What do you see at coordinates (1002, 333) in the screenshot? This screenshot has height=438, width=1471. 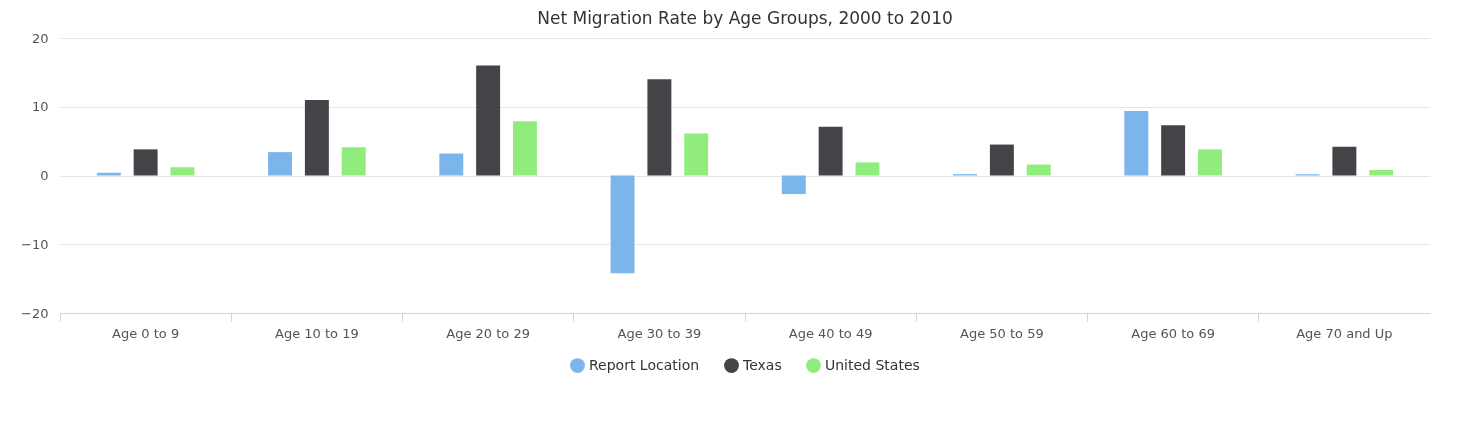 I see `x-tick-label: Age 50 to 59` at bounding box center [1002, 333].